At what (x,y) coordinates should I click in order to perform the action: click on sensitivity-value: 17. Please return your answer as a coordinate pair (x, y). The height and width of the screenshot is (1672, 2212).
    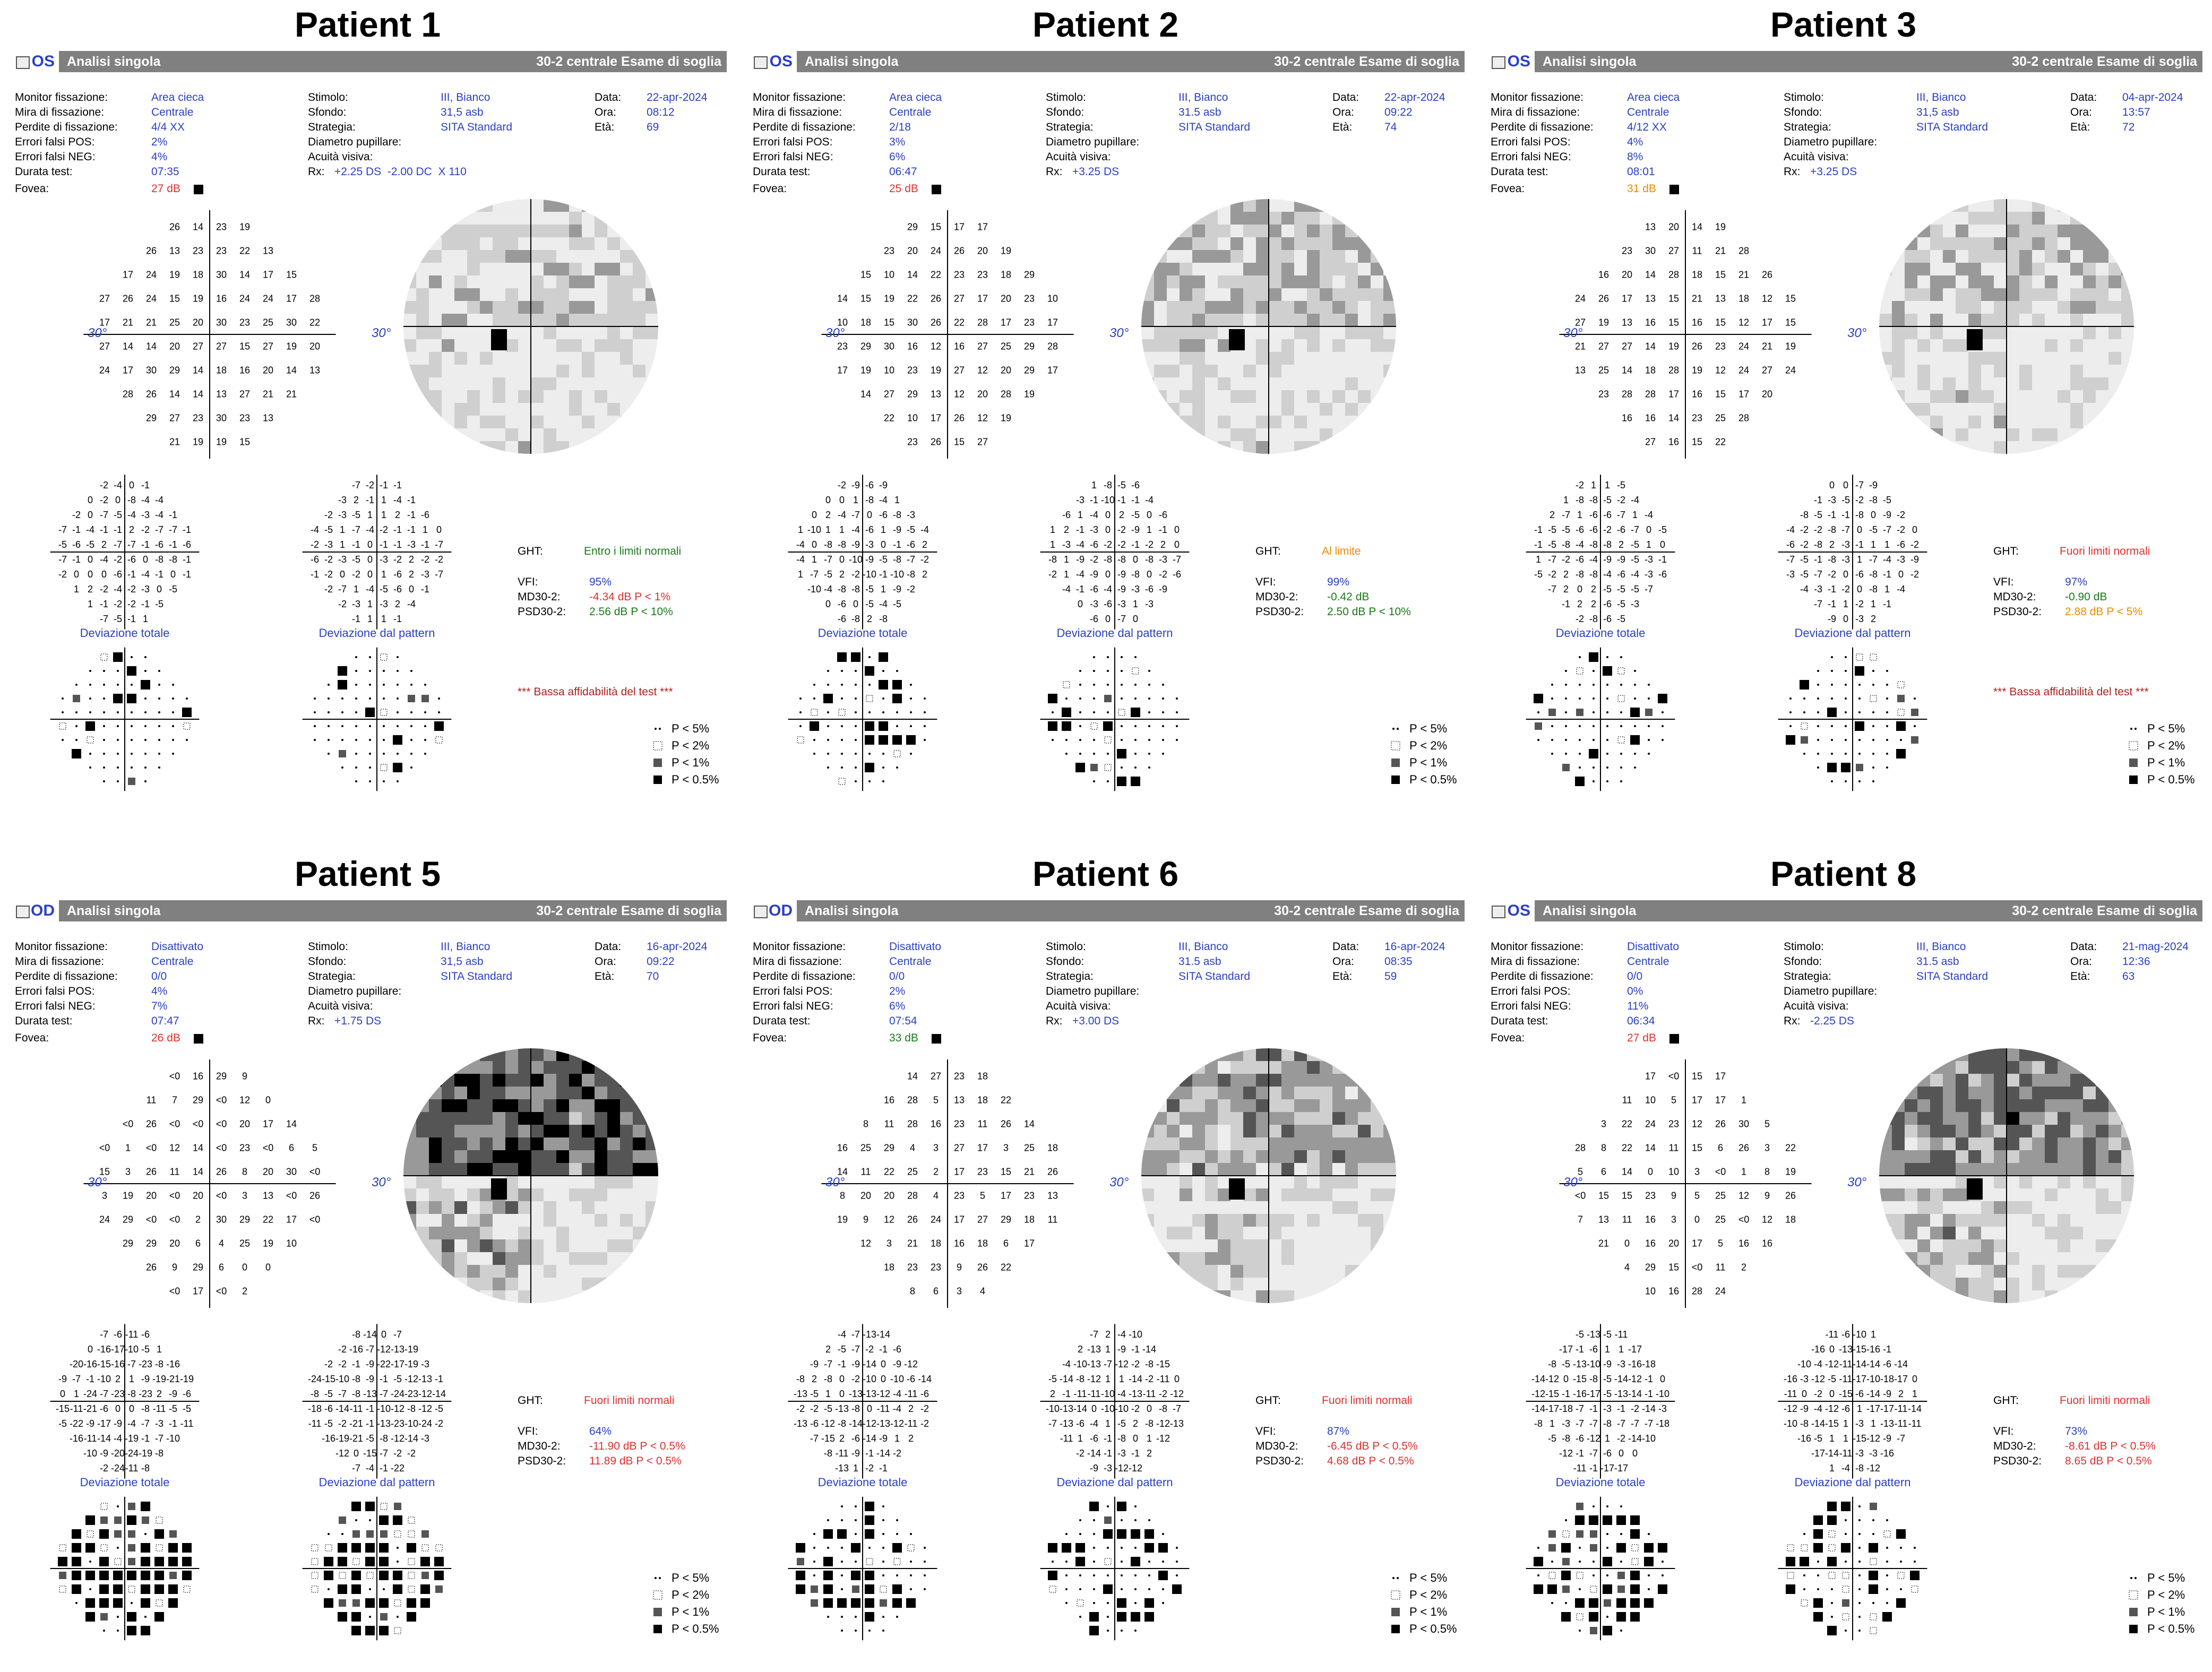
    Looking at the image, I should click on (128, 275).